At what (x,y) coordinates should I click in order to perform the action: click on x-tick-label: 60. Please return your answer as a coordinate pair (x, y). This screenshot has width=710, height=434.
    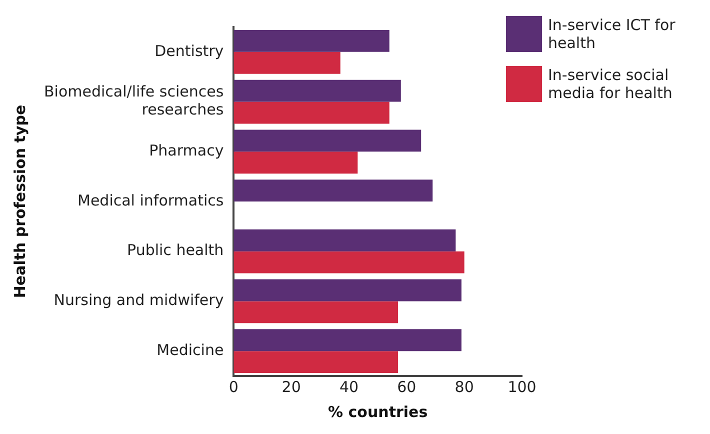
    Looking at the image, I should click on (406, 387).